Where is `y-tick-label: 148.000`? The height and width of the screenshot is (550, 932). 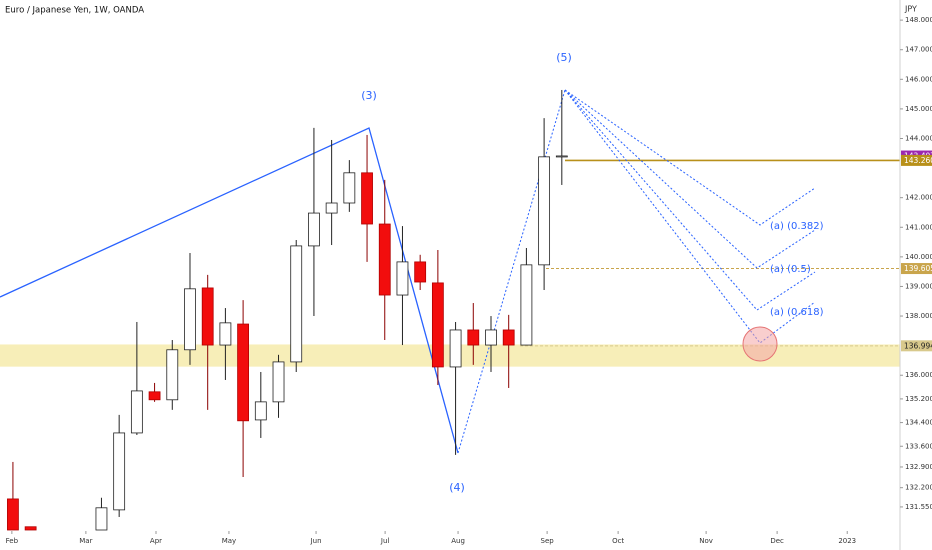 y-tick-label: 148.000 is located at coordinates (918, 20).